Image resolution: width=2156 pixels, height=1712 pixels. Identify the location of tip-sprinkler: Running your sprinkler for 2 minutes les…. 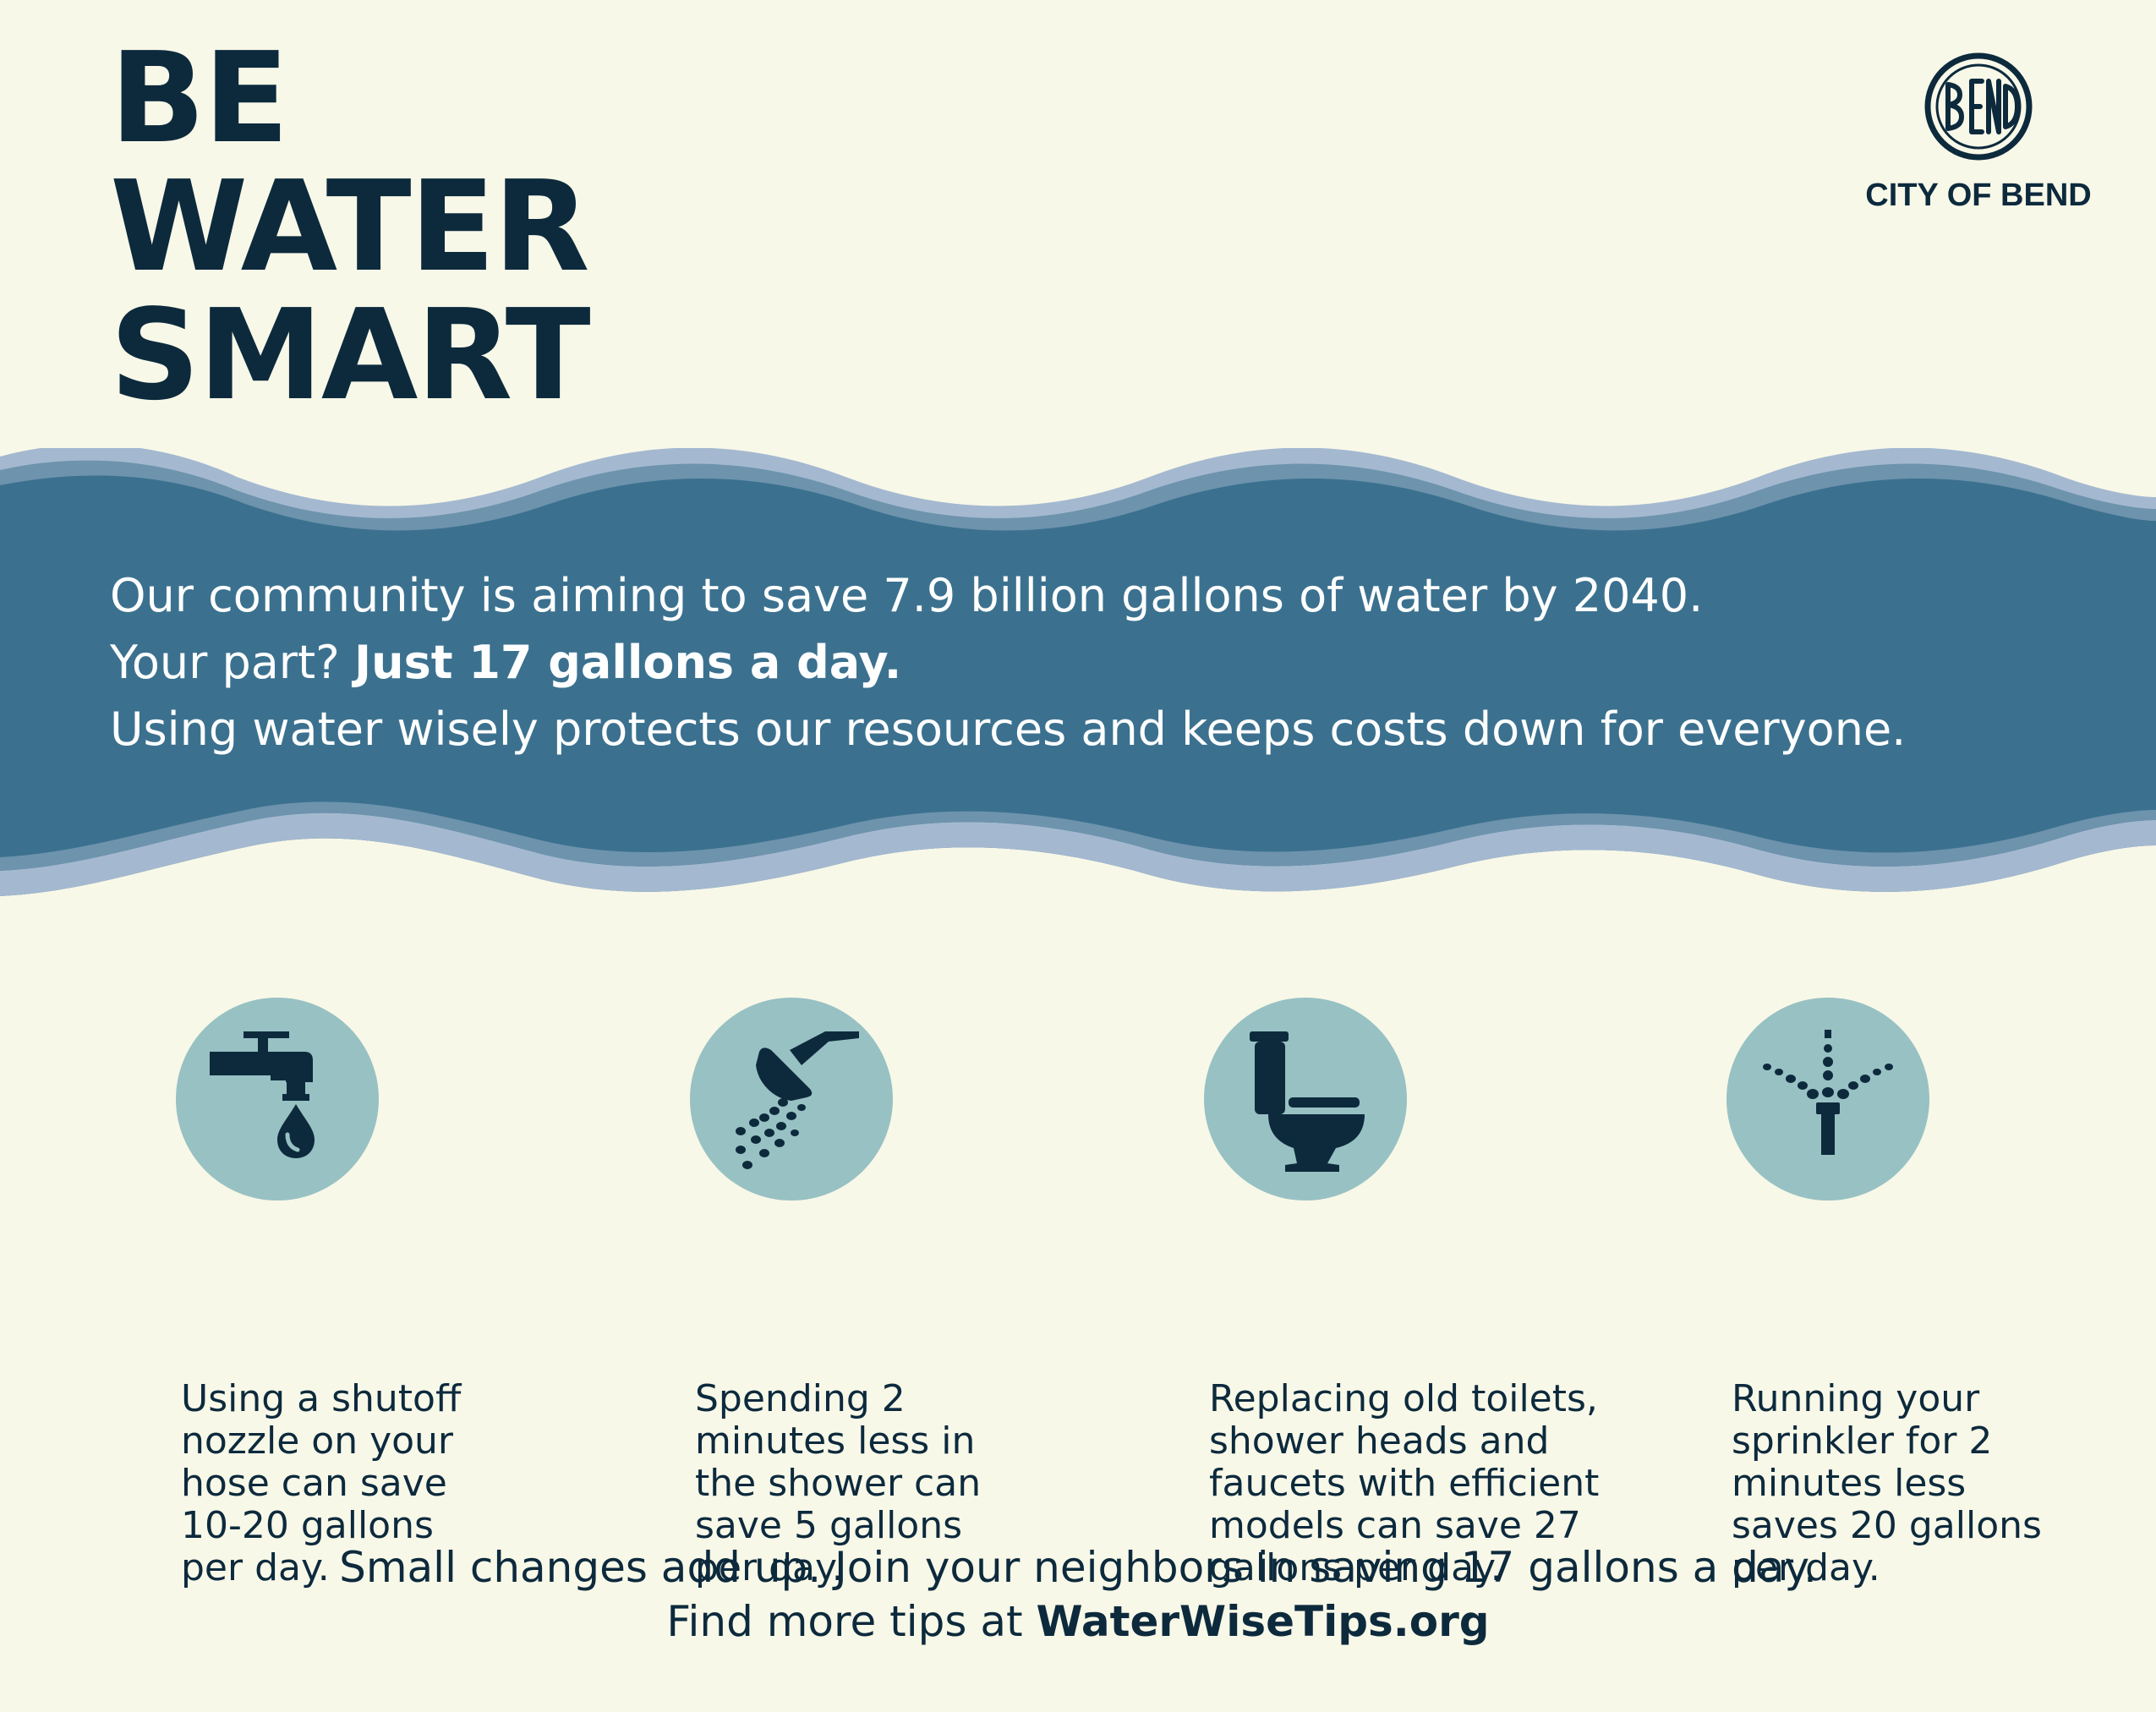
(1851, 1293).